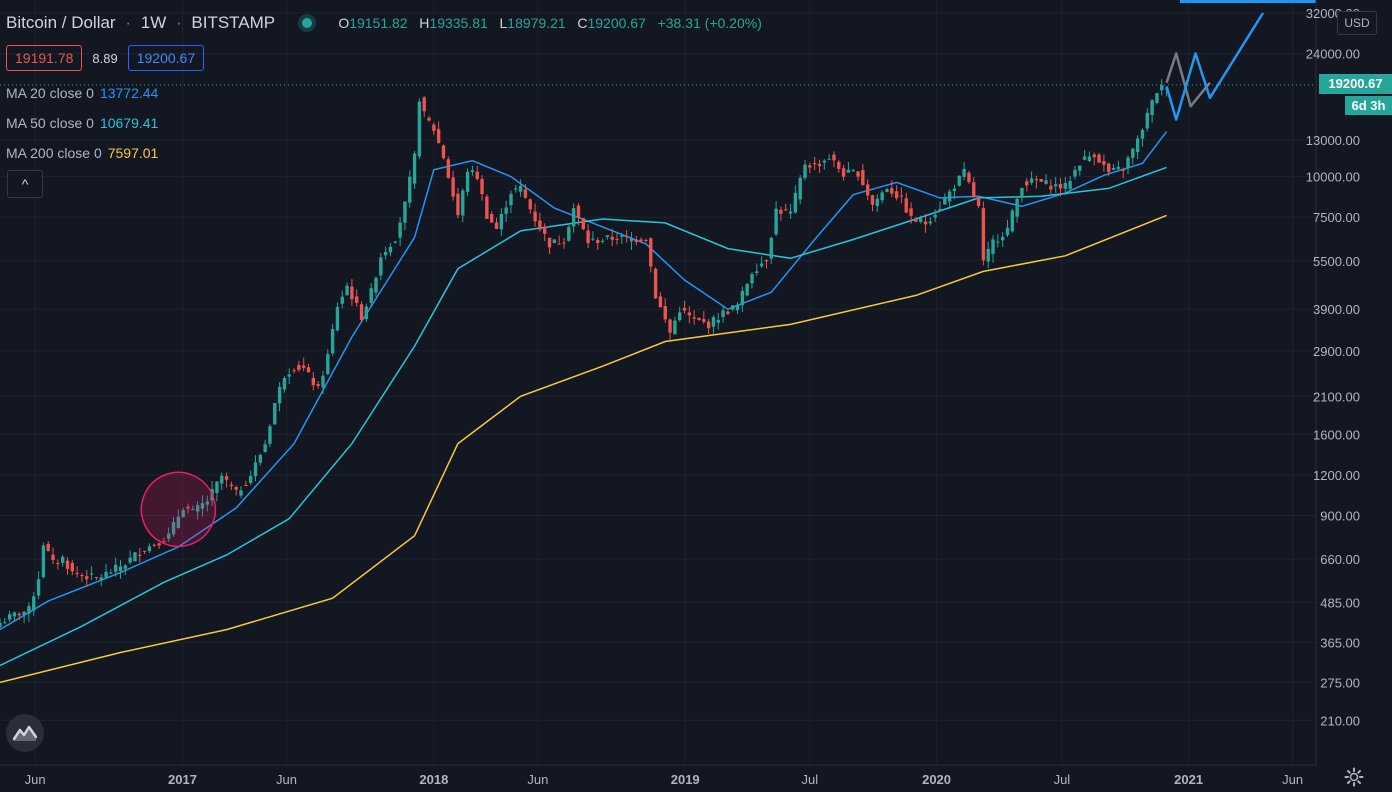 Image resolution: width=1392 pixels, height=792 pixels. What do you see at coordinates (82, 153) in the screenshot?
I see `ma200-legend: MA 200 close 0 7597.01` at bounding box center [82, 153].